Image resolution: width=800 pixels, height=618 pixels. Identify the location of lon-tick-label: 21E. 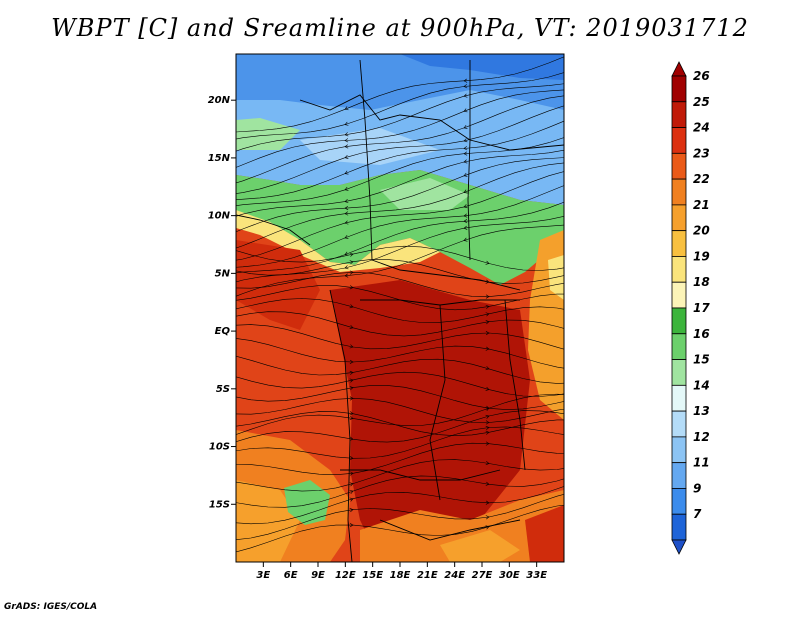
(427, 575).